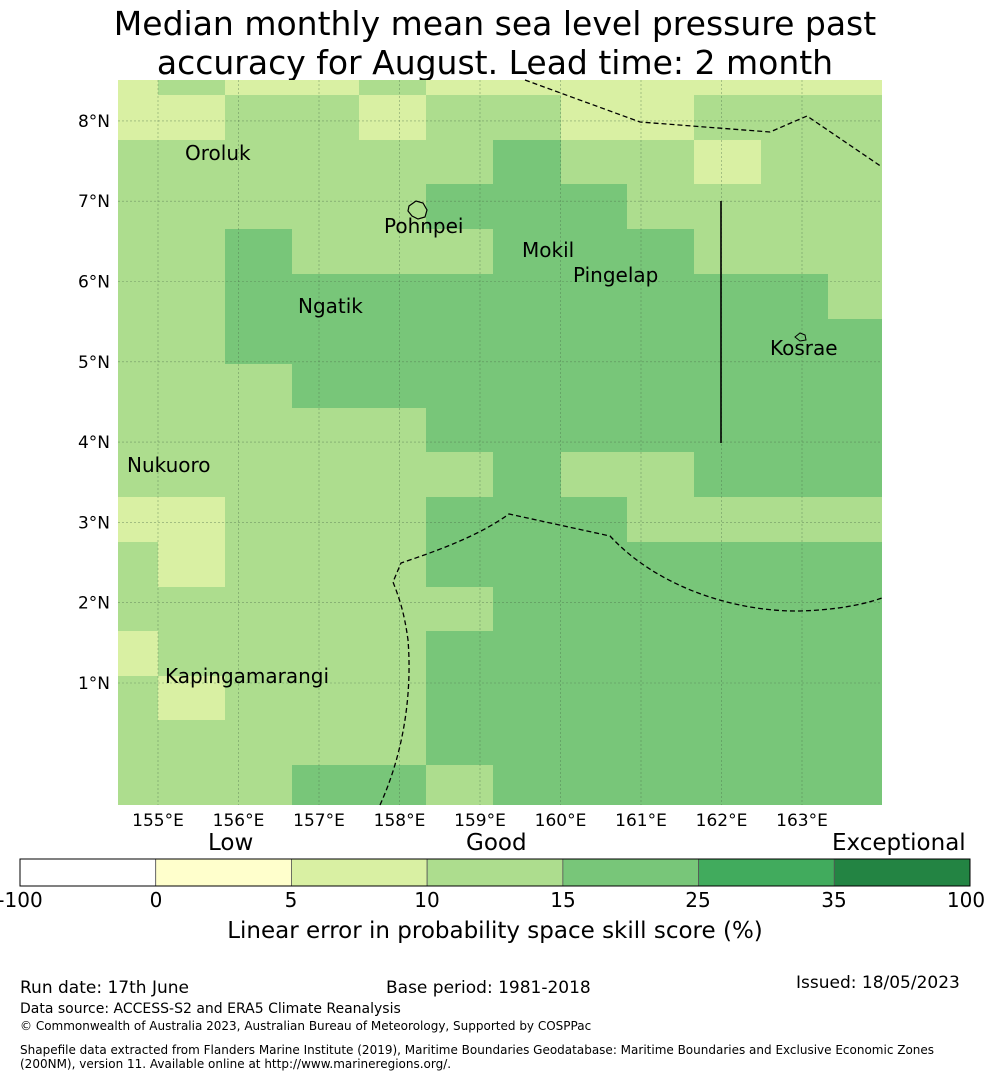 Image resolution: width=990 pixels, height=1080 pixels. Describe the element at coordinates (834, 900) in the screenshot. I see `colorbar-tick: 35` at that location.